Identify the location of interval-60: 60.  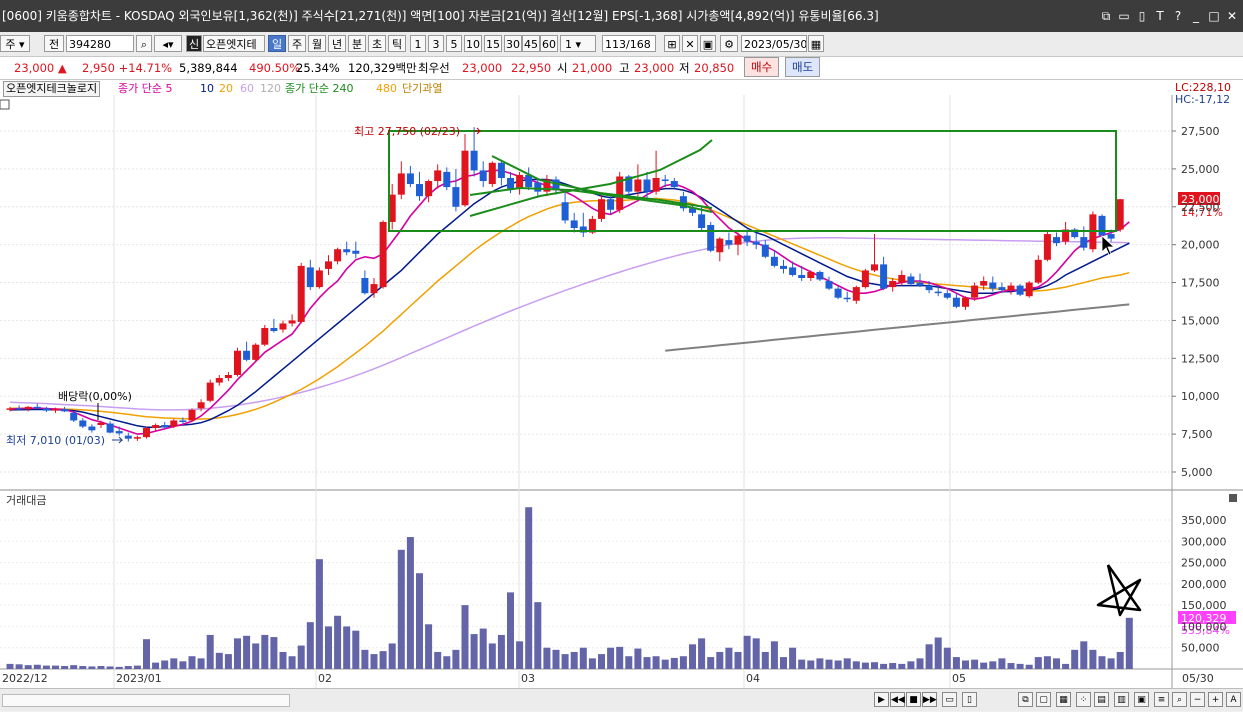
(549, 43).